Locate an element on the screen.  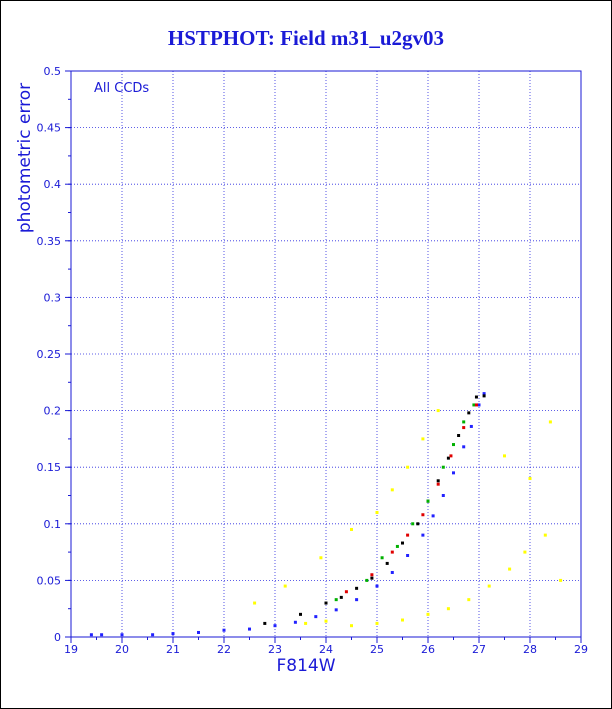
y-axis-label: photometric error is located at coordinates (25, 158).